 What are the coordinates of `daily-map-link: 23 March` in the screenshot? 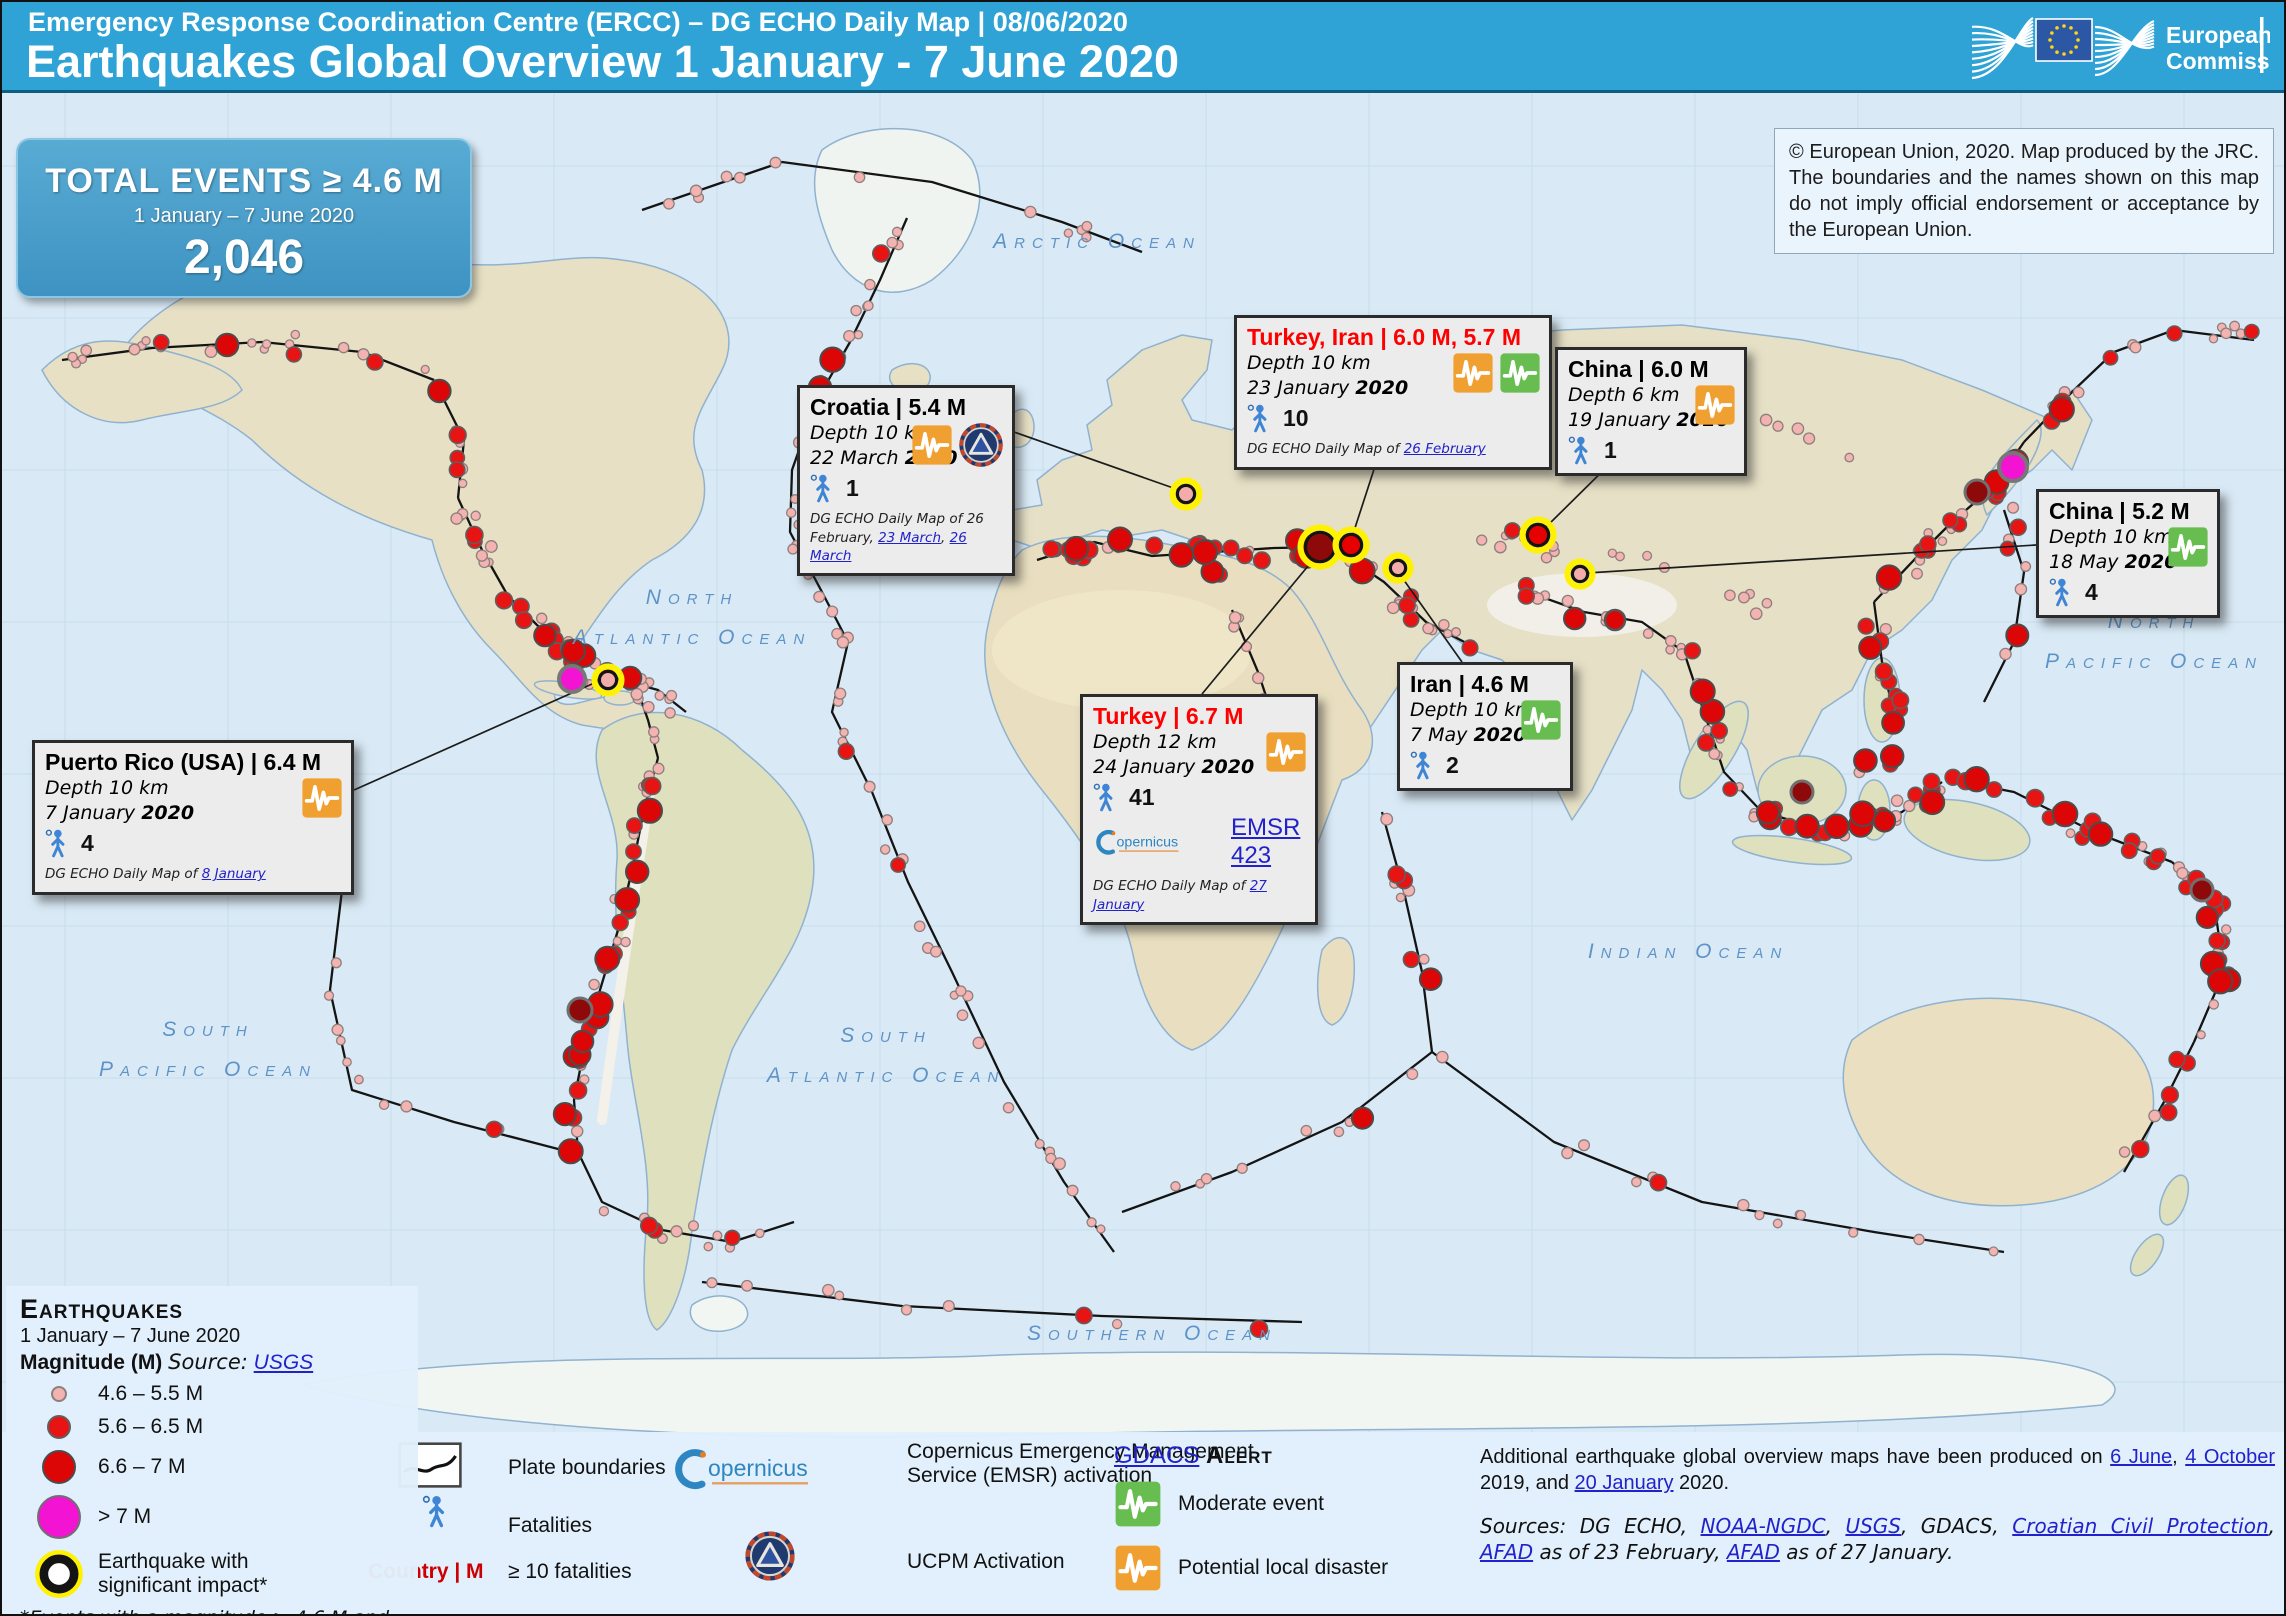 It's located at (910, 537).